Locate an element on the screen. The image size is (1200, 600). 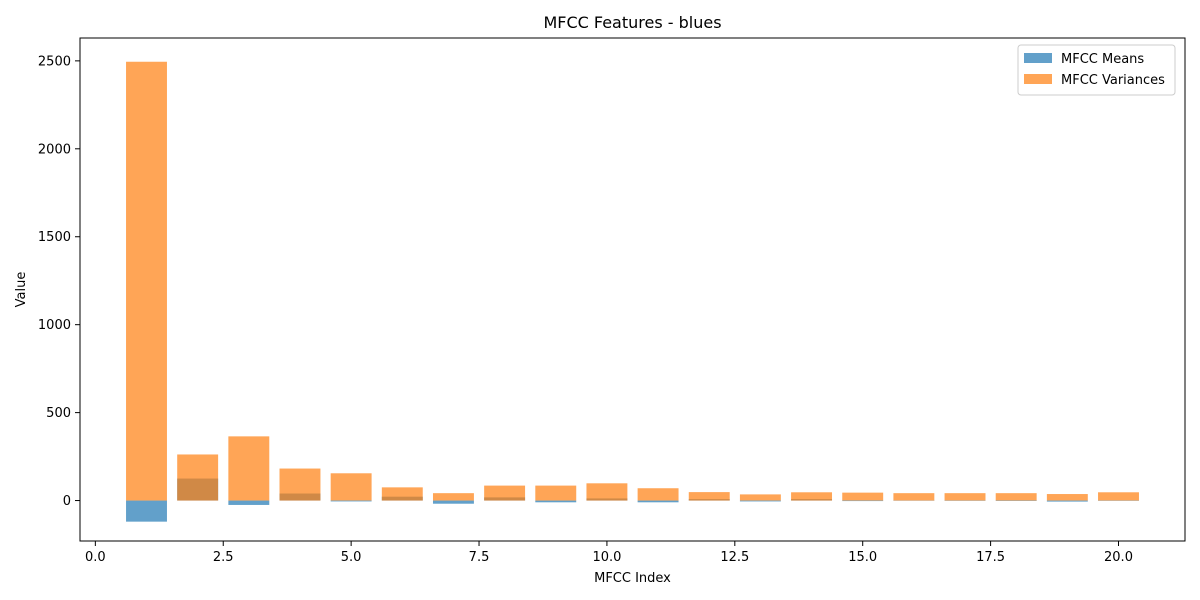
x-axis-ticks: 0.0 2.5 5.0 7.5 10.0 12.5 15.0 17.5 20.0 is located at coordinates (609, 553).